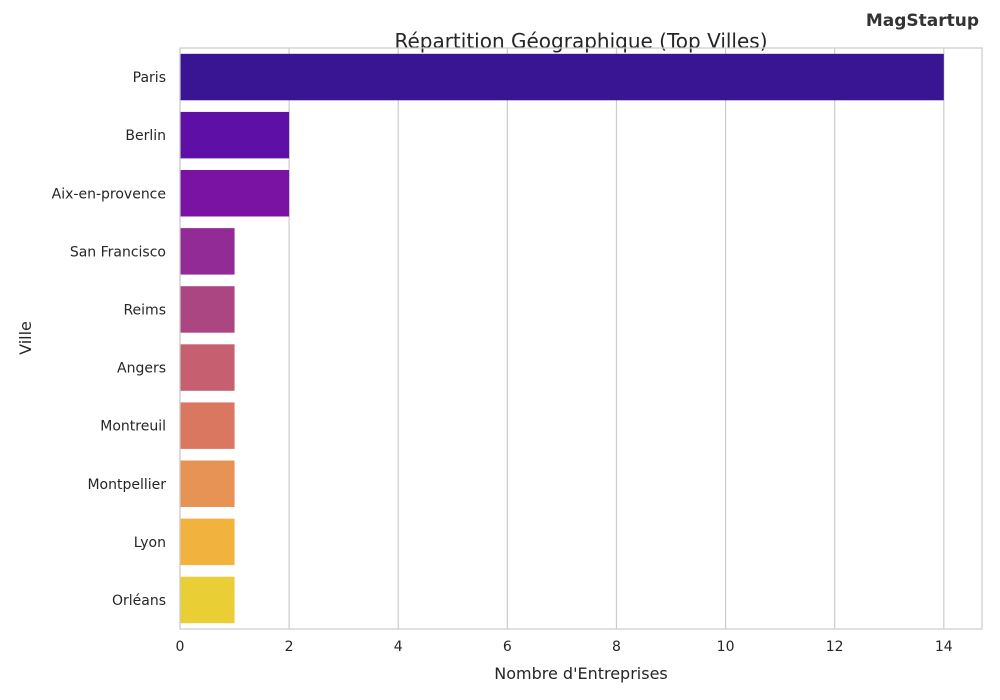  Describe the element at coordinates (580, 41) in the screenshot. I see `chart-title: Répartition Géographique (Top Villes)` at that location.